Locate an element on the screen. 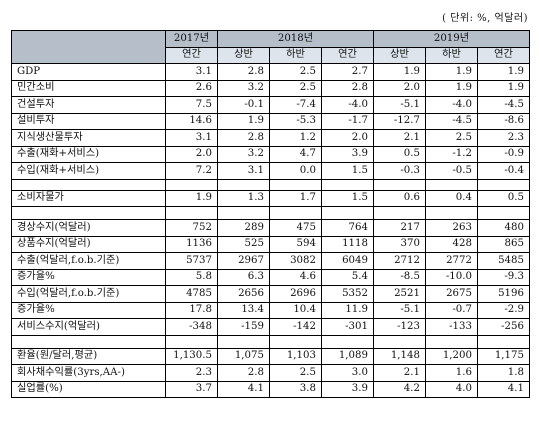  value-cell: 3.0 is located at coordinates (347, 373).